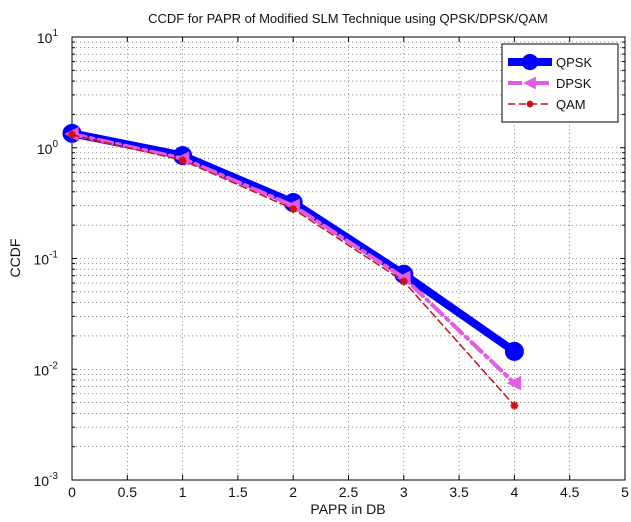  I want to click on y-tick-label: 10⁰, so click(48, 148).